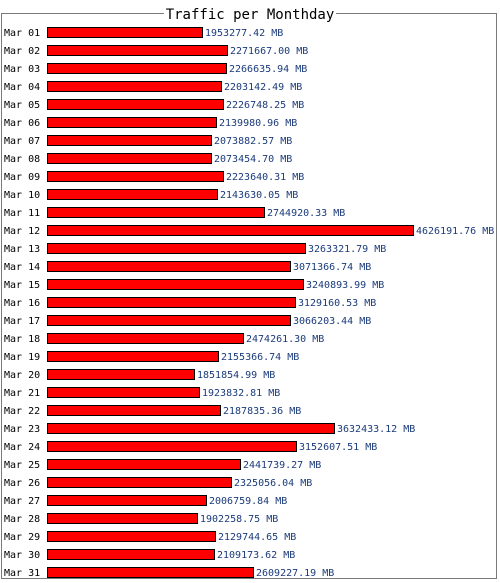 This screenshot has height=583, width=500. I want to click on value-label: 3066203.44 MB, so click(332, 321).